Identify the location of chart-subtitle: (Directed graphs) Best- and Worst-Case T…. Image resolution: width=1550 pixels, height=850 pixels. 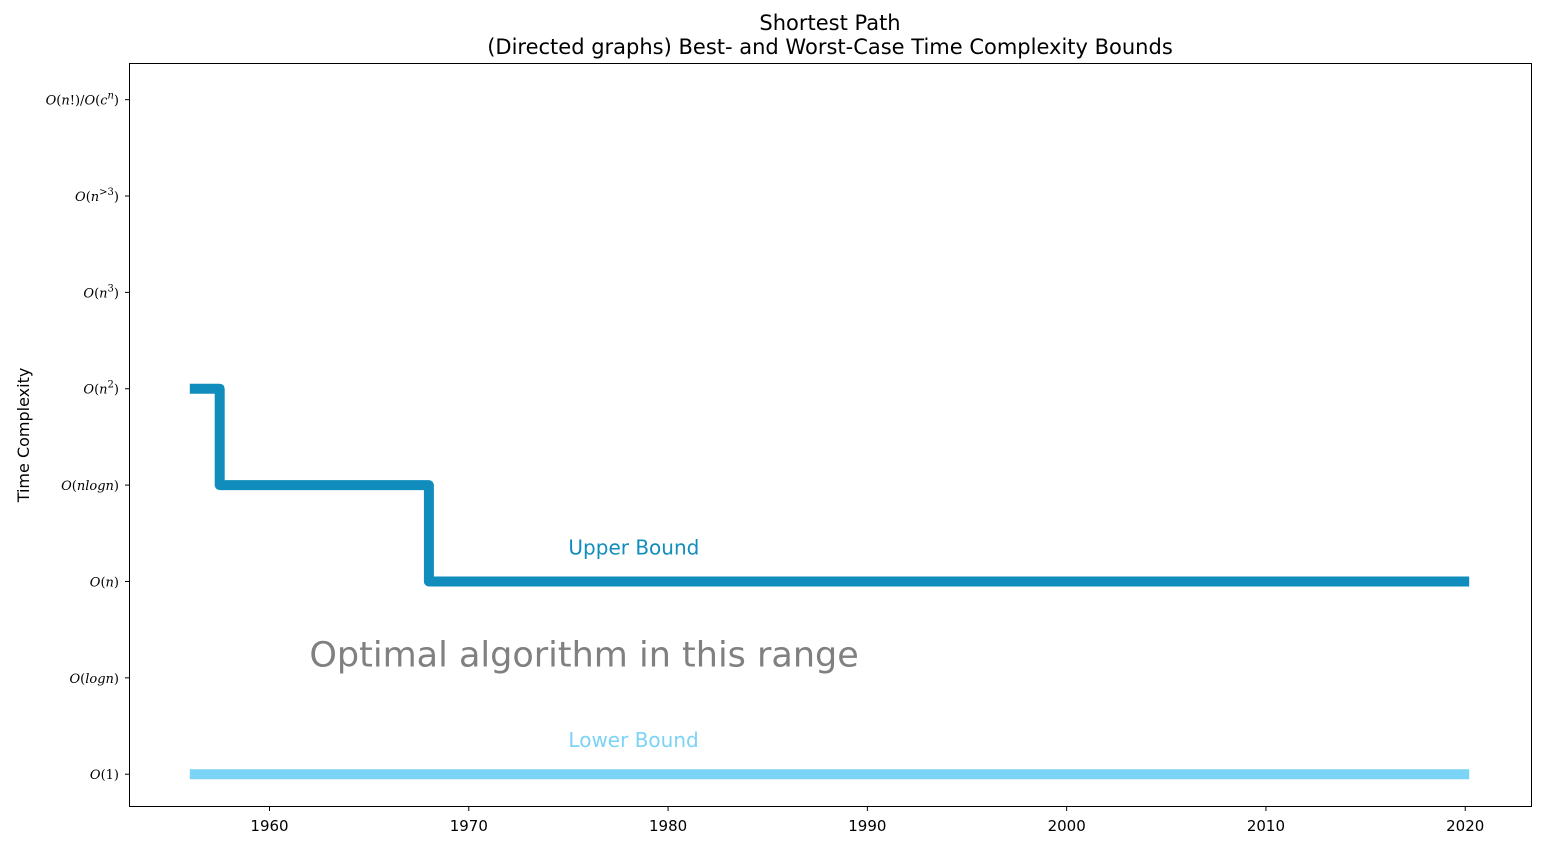
(830, 47).